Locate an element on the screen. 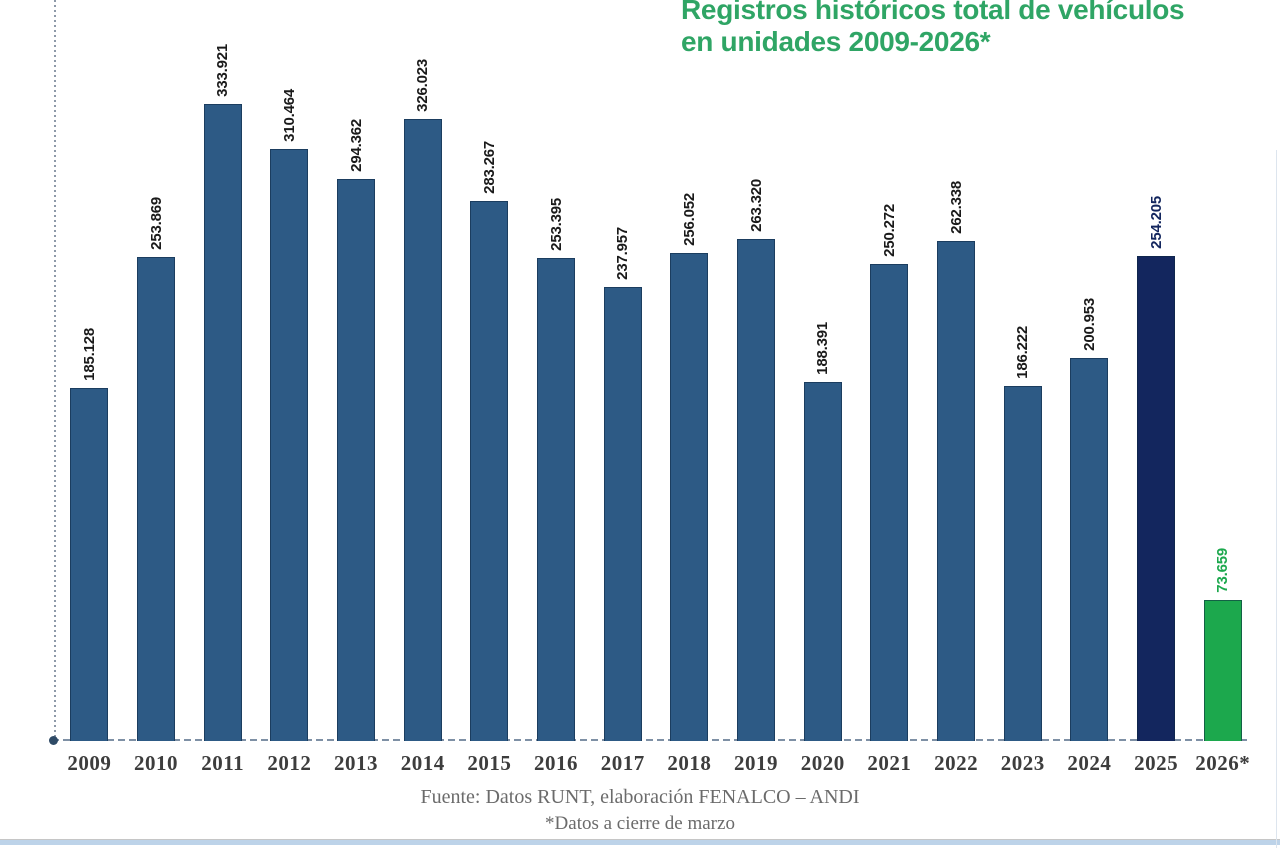  value-label-wrap: 188.391 is located at coordinates (822, 348).